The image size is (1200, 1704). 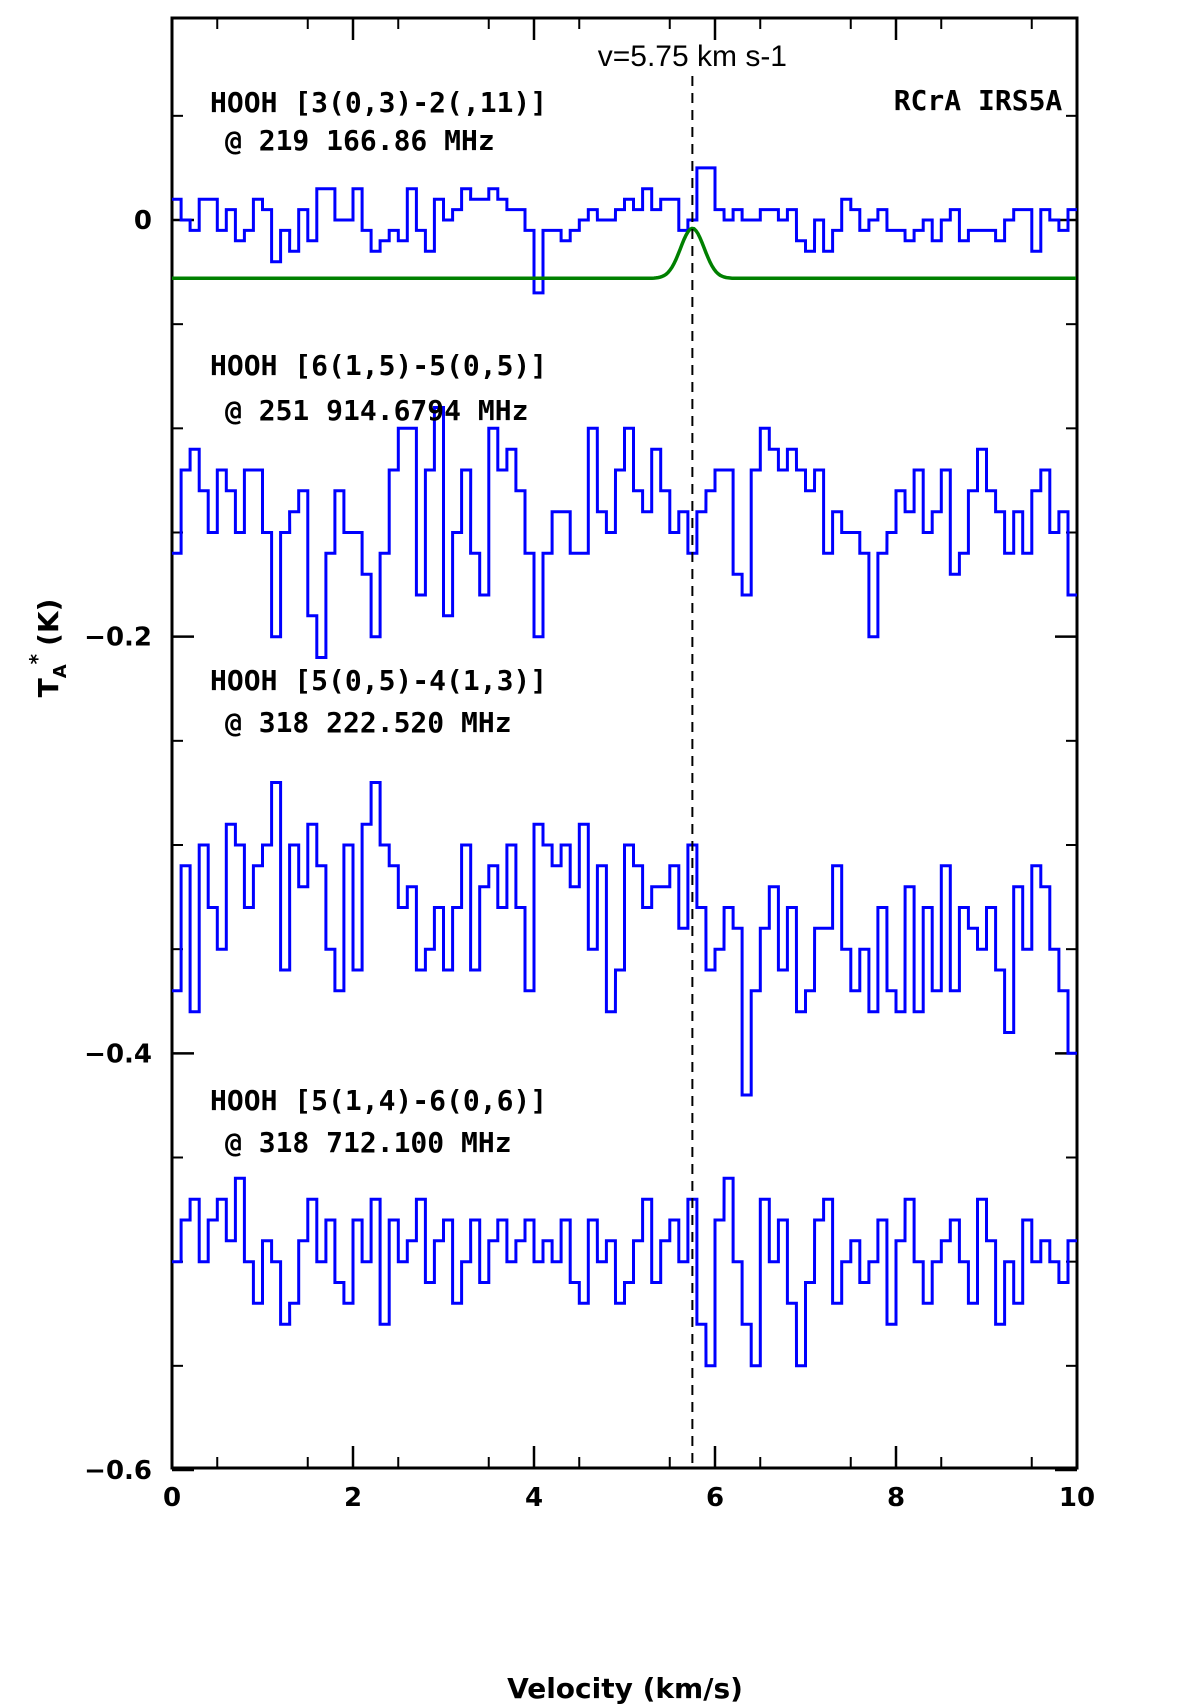 What do you see at coordinates (353, 1498) in the screenshot?
I see `x-tick-label: 2` at bounding box center [353, 1498].